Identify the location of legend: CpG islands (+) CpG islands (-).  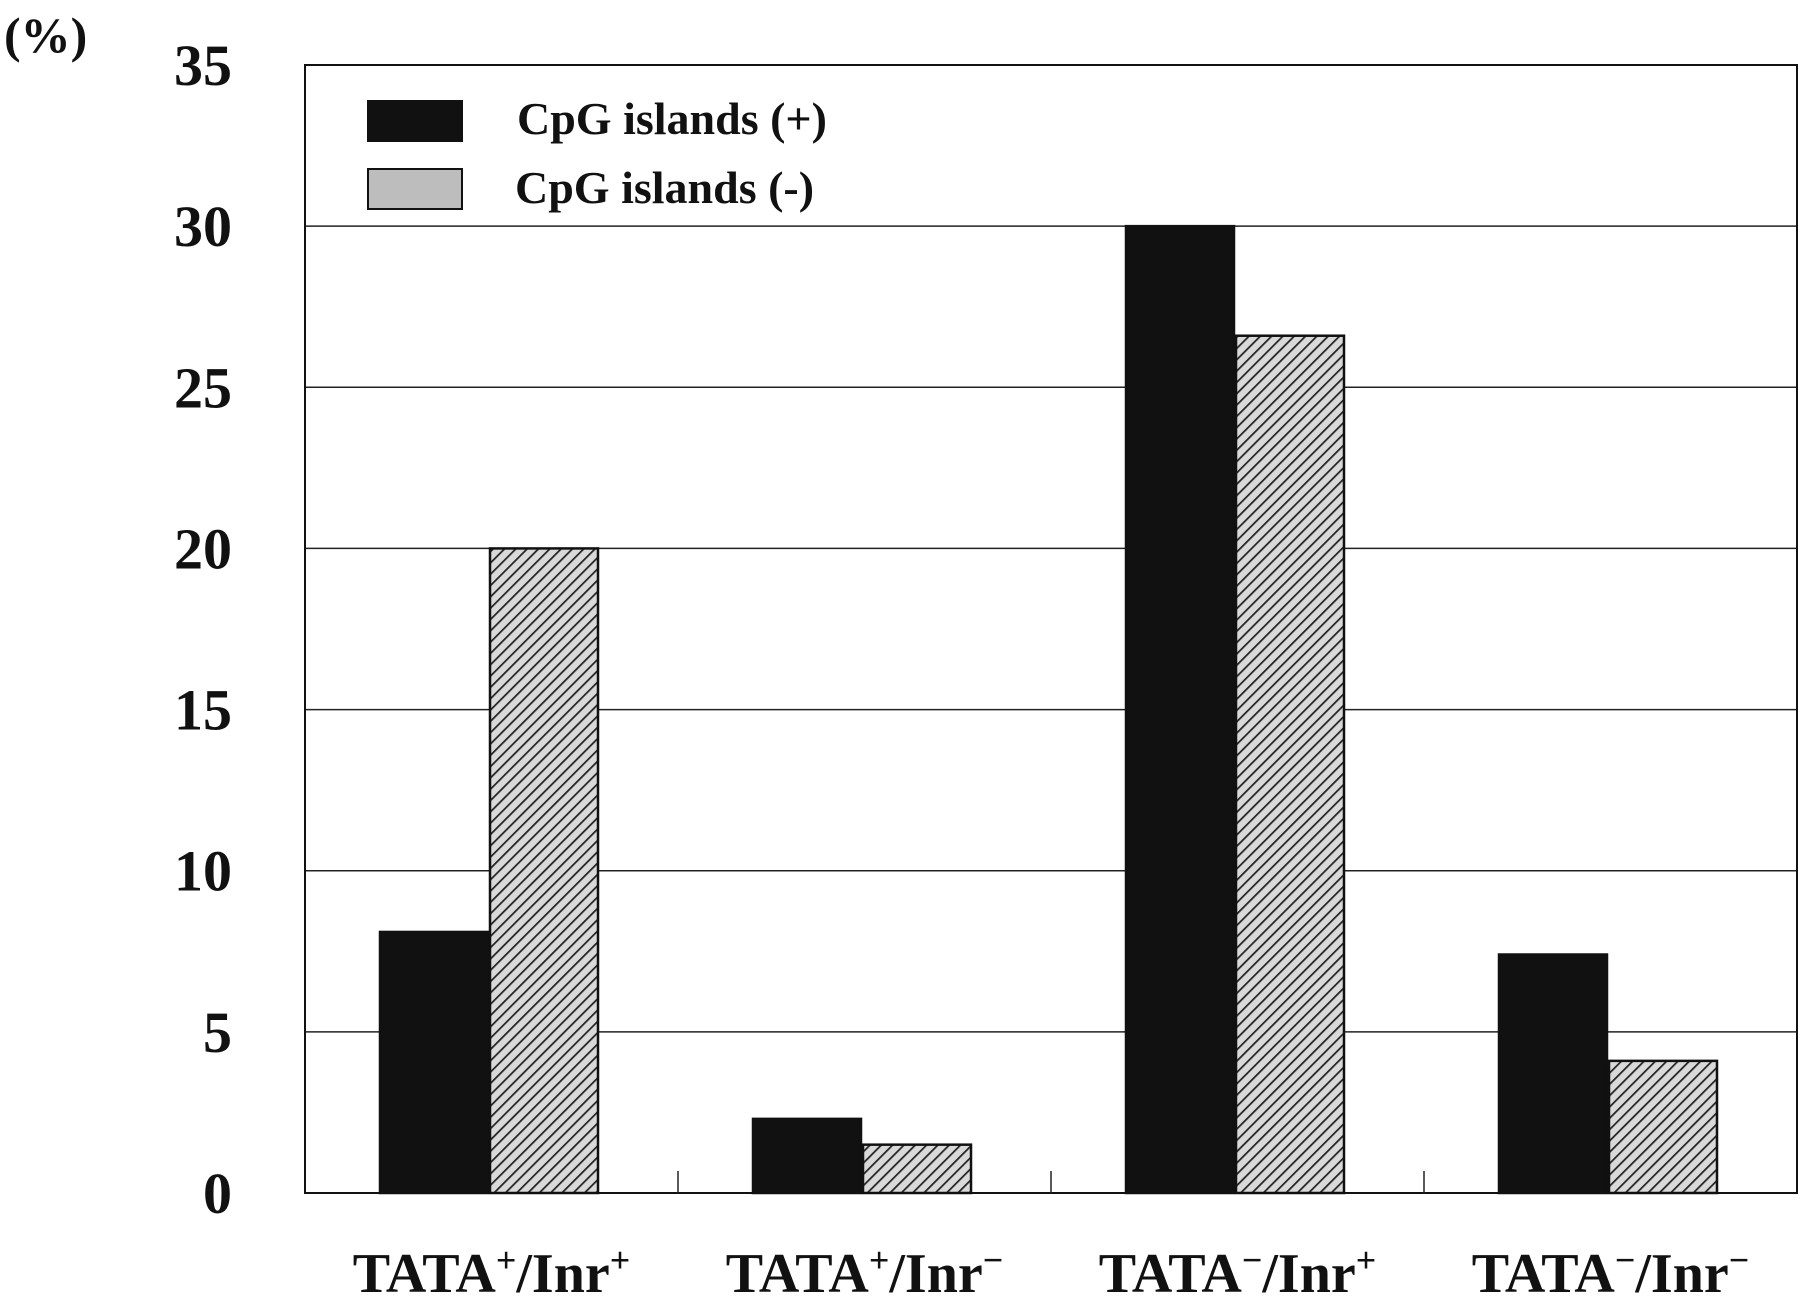
(597, 153).